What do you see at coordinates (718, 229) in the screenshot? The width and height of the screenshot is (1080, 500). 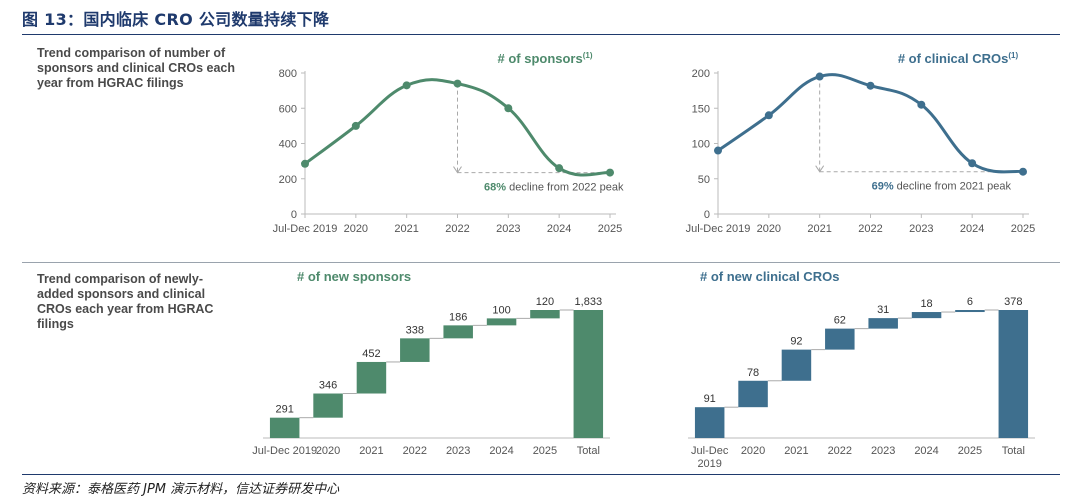 I see `clinical-cros-x-tick-label: Jul-Dec 2019` at bounding box center [718, 229].